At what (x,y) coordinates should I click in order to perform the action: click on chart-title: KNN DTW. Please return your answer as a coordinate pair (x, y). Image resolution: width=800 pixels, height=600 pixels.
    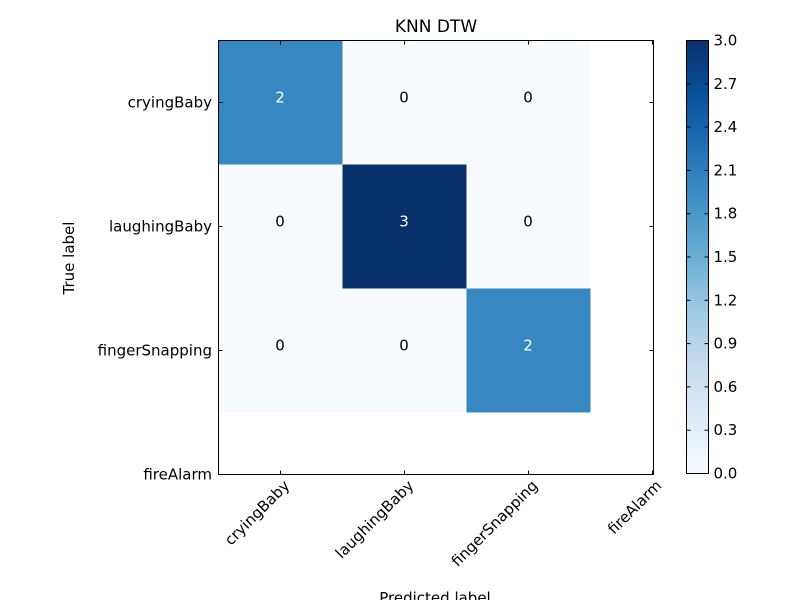
    Looking at the image, I should click on (436, 27).